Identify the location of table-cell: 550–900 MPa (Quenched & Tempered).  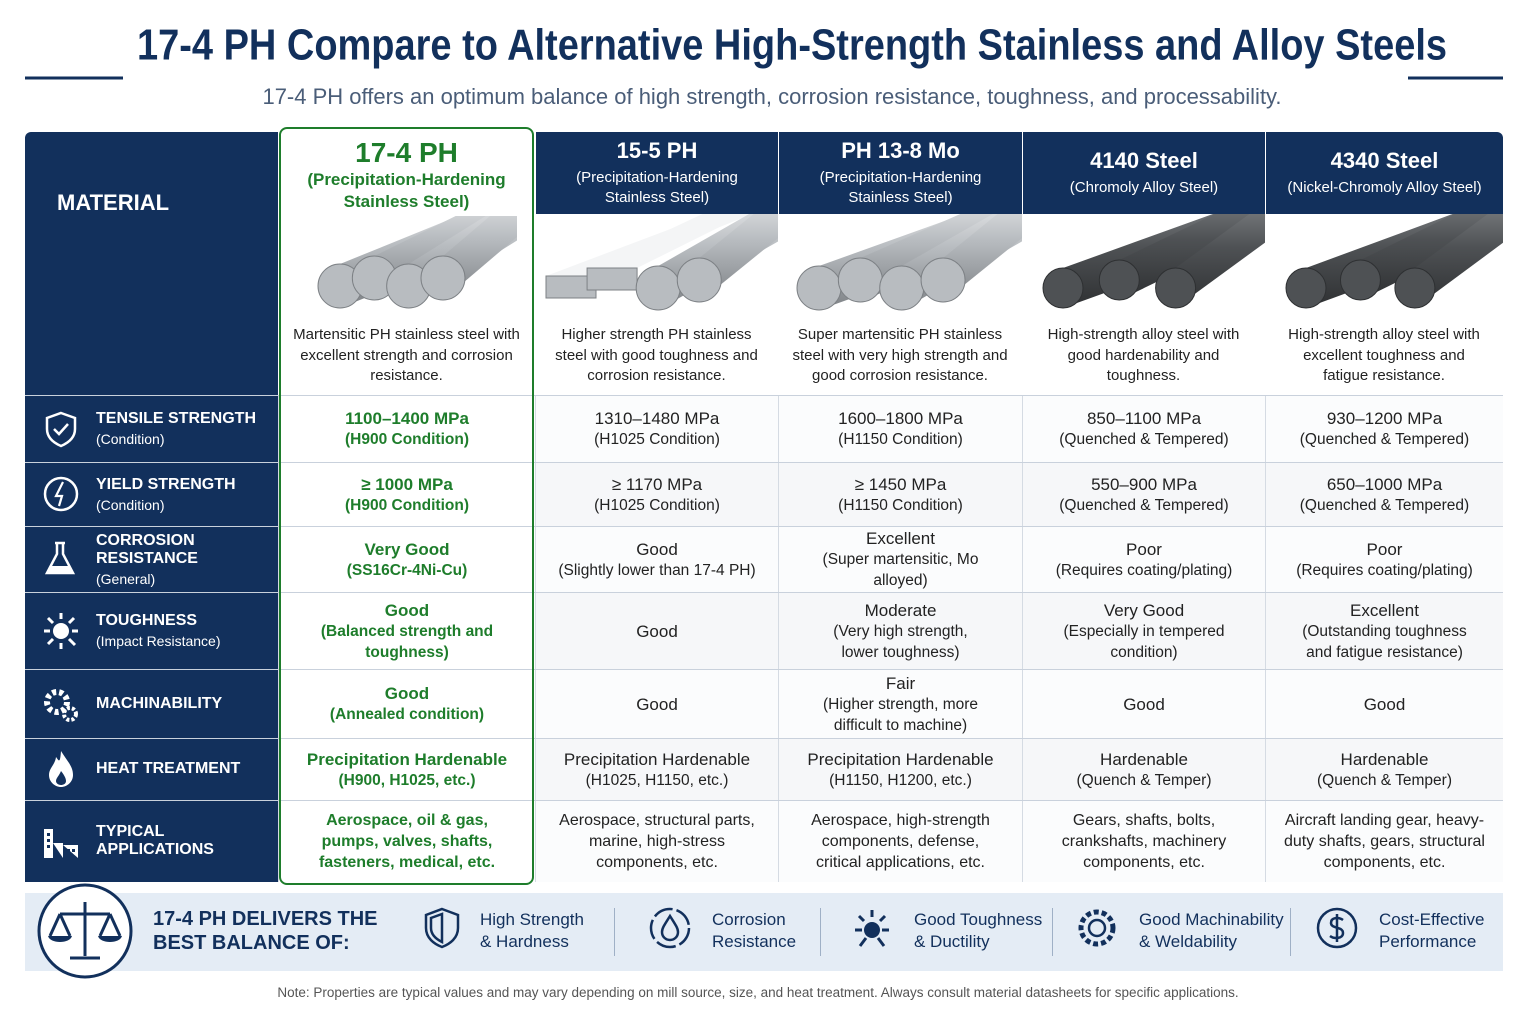
(1143, 494).